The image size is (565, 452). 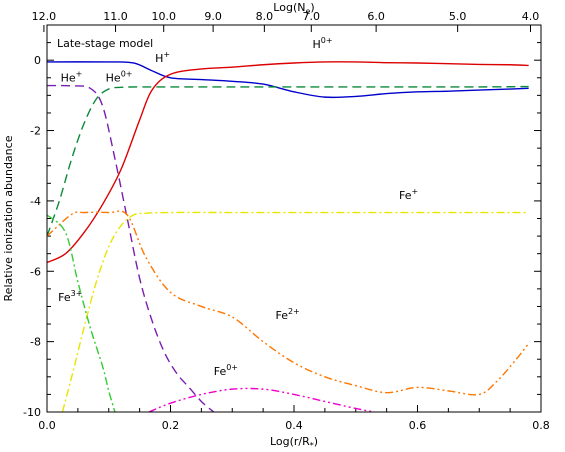 What do you see at coordinates (35, 342) in the screenshot?
I see `y-tick-label: -8` at bounding box center [35, 342].